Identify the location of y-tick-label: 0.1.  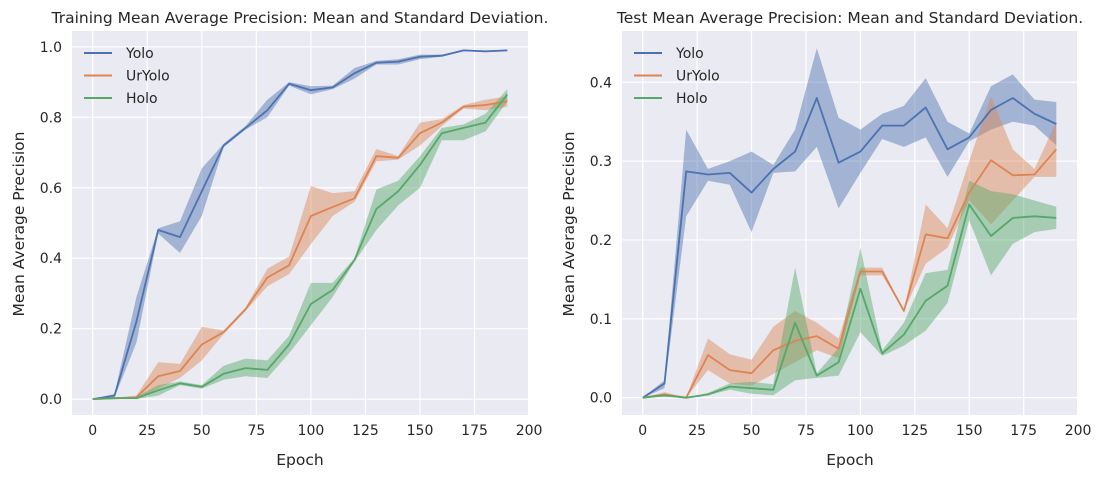
(601, 320).